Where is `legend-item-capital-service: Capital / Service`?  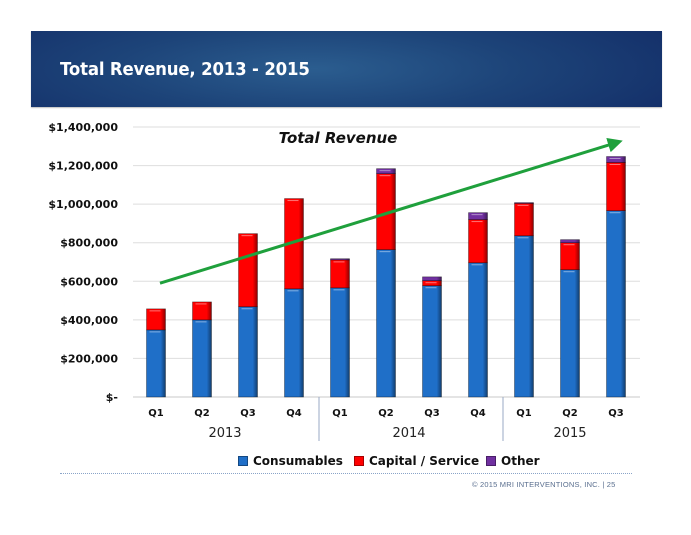 legend-item-capital-service: Capital / Service is located at coordinates (416, 461).